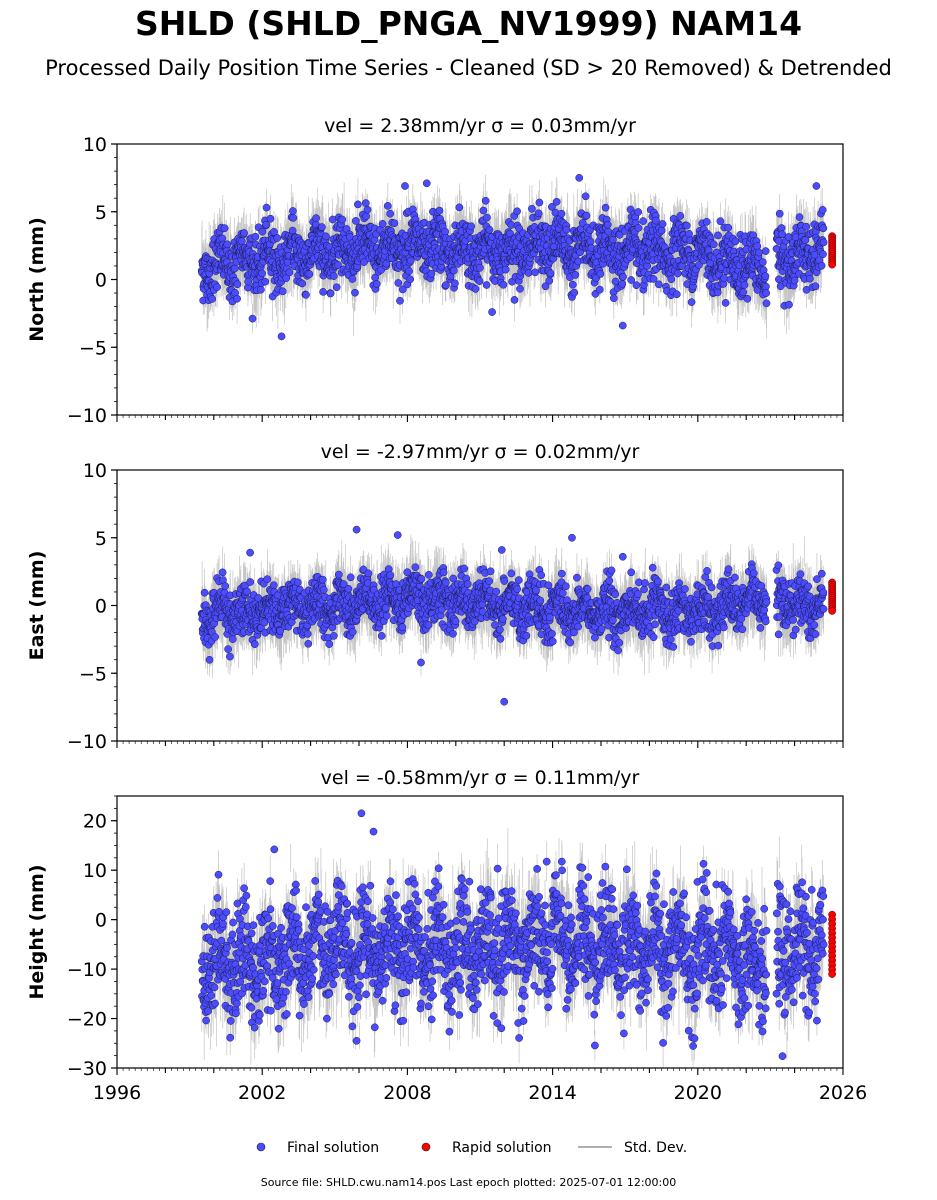  What do you see at coordinates (832, 611) in the screenshot?
I see `rapid-point` at bounding box center [832, 611].